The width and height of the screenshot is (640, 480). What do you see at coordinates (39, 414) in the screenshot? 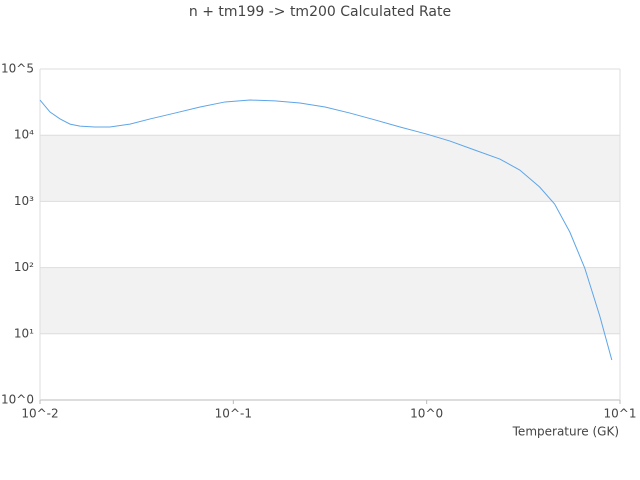
I see `x-tick-label: 10^-2` at bounding box center [39, 414].